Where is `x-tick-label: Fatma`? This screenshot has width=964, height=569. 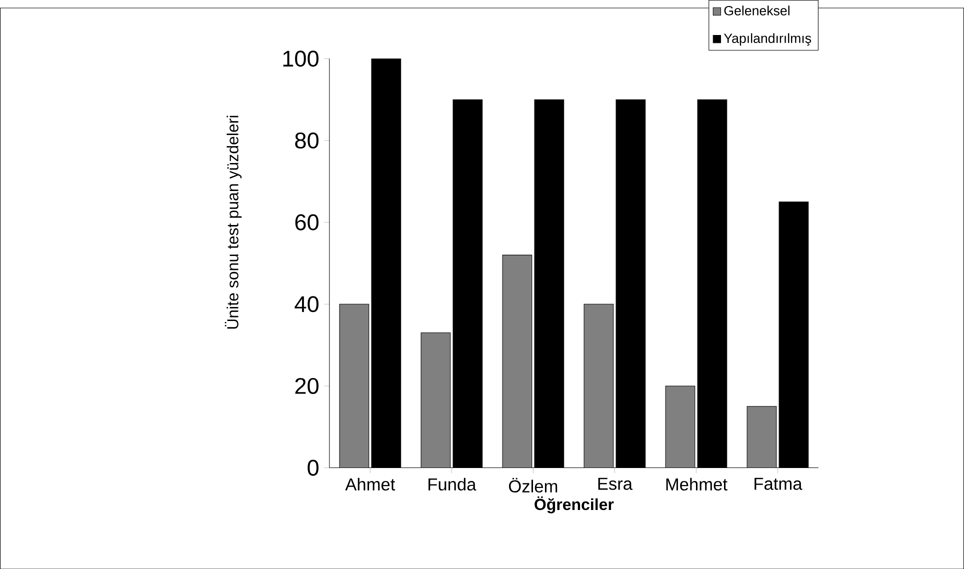 x-tick-label: Fatma is located at coordinates (778, 484).